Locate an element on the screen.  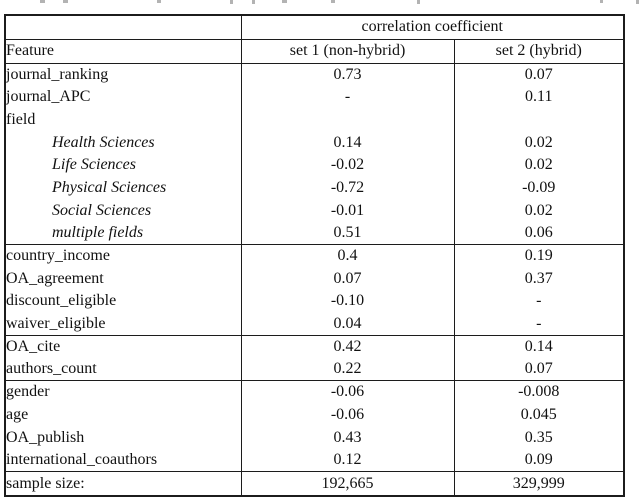
set1-value: 0.73 is located at coordinates (347, 74).